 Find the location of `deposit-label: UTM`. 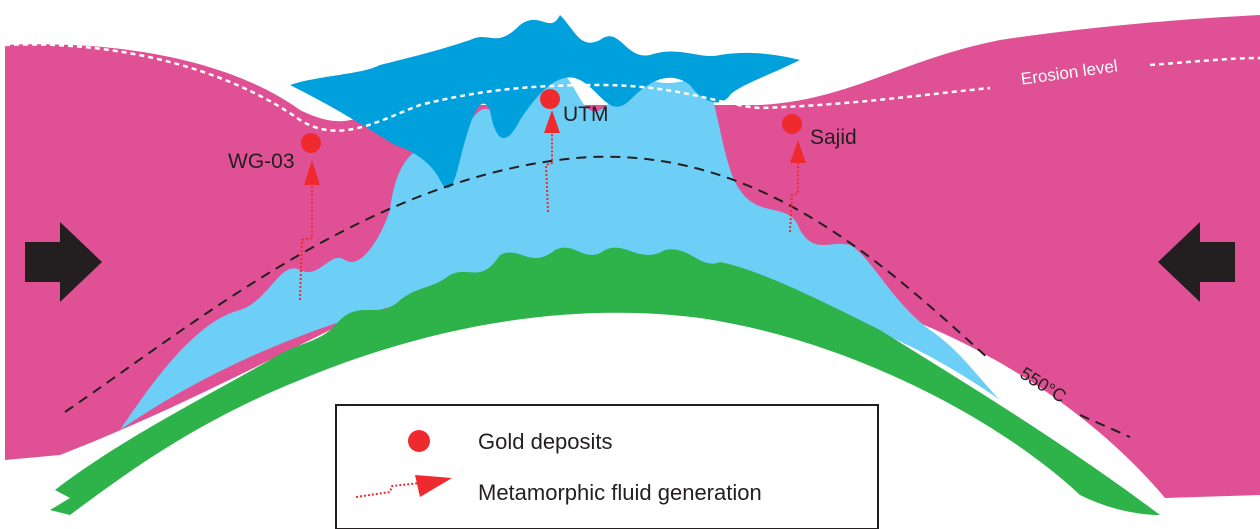

deposit-label: UTM is located at coordinates (586, 114).